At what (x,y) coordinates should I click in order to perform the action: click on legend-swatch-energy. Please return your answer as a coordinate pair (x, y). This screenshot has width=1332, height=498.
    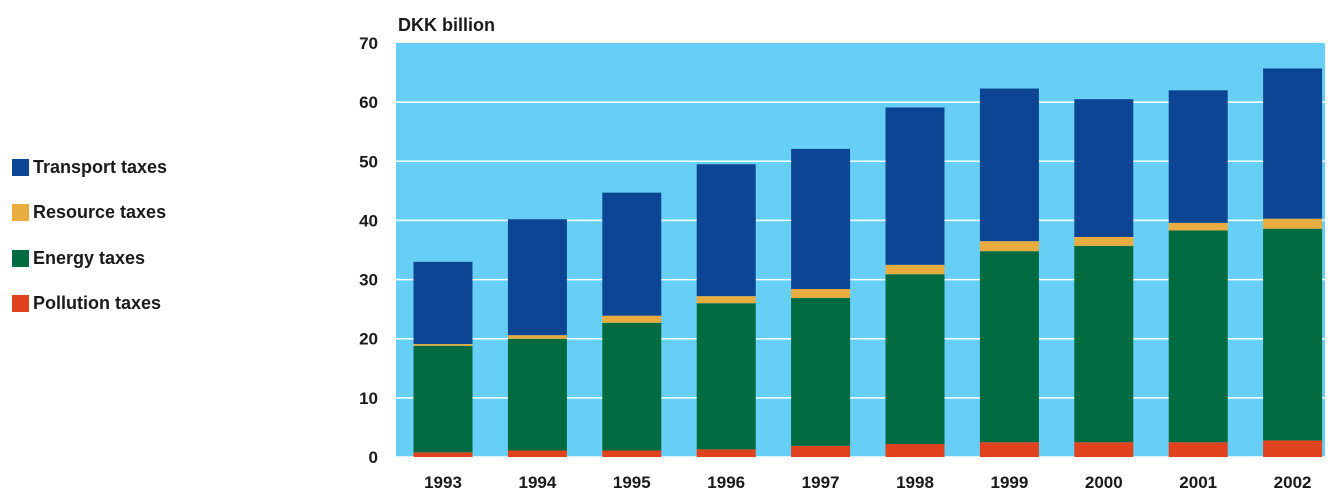
    Looking at the image, I should click on (20, 258).